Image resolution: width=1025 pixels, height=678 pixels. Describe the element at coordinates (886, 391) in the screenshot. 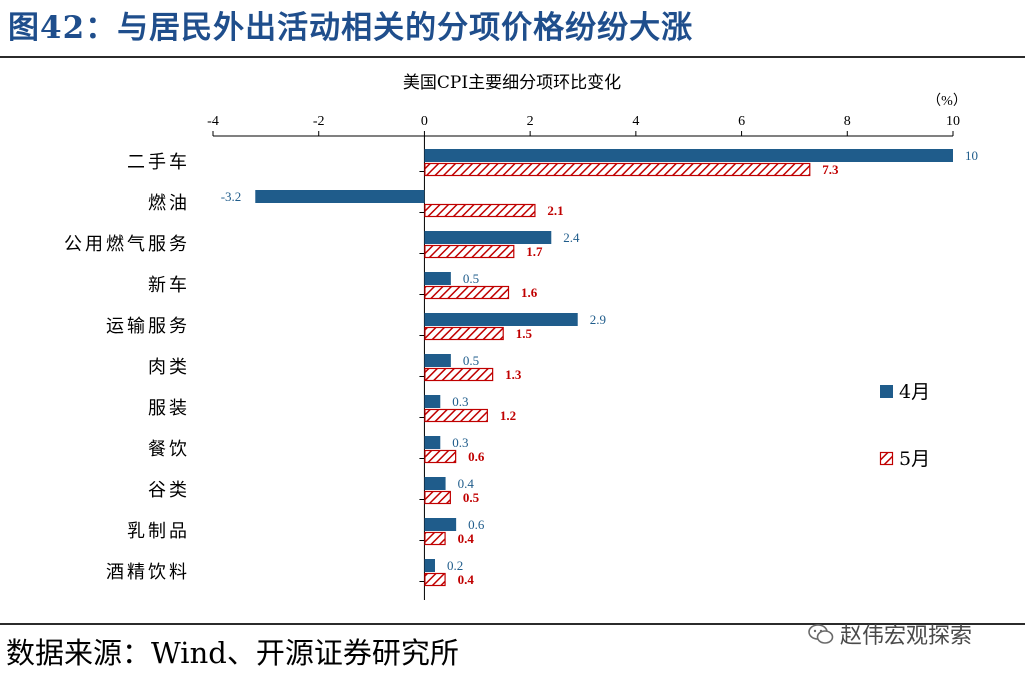

I see `legend-swatch-april` at that location.